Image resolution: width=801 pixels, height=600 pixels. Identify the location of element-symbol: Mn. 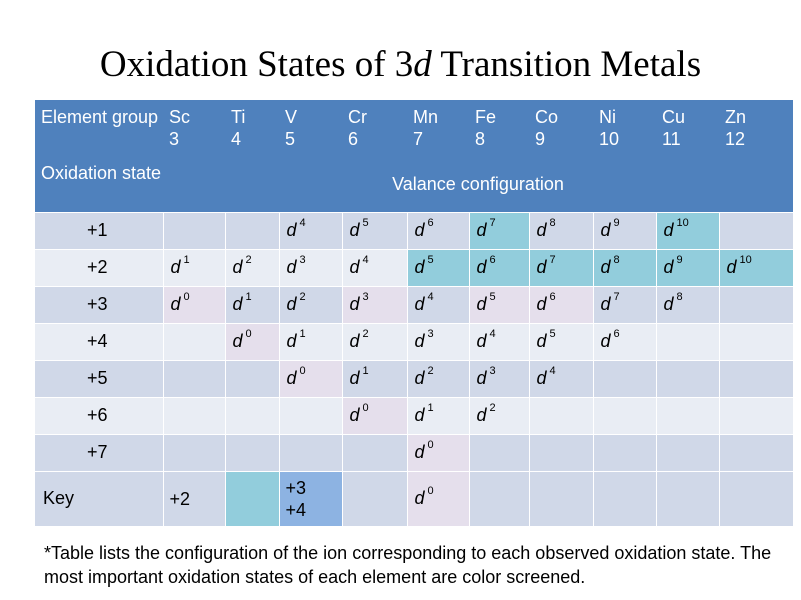
(426, 117).